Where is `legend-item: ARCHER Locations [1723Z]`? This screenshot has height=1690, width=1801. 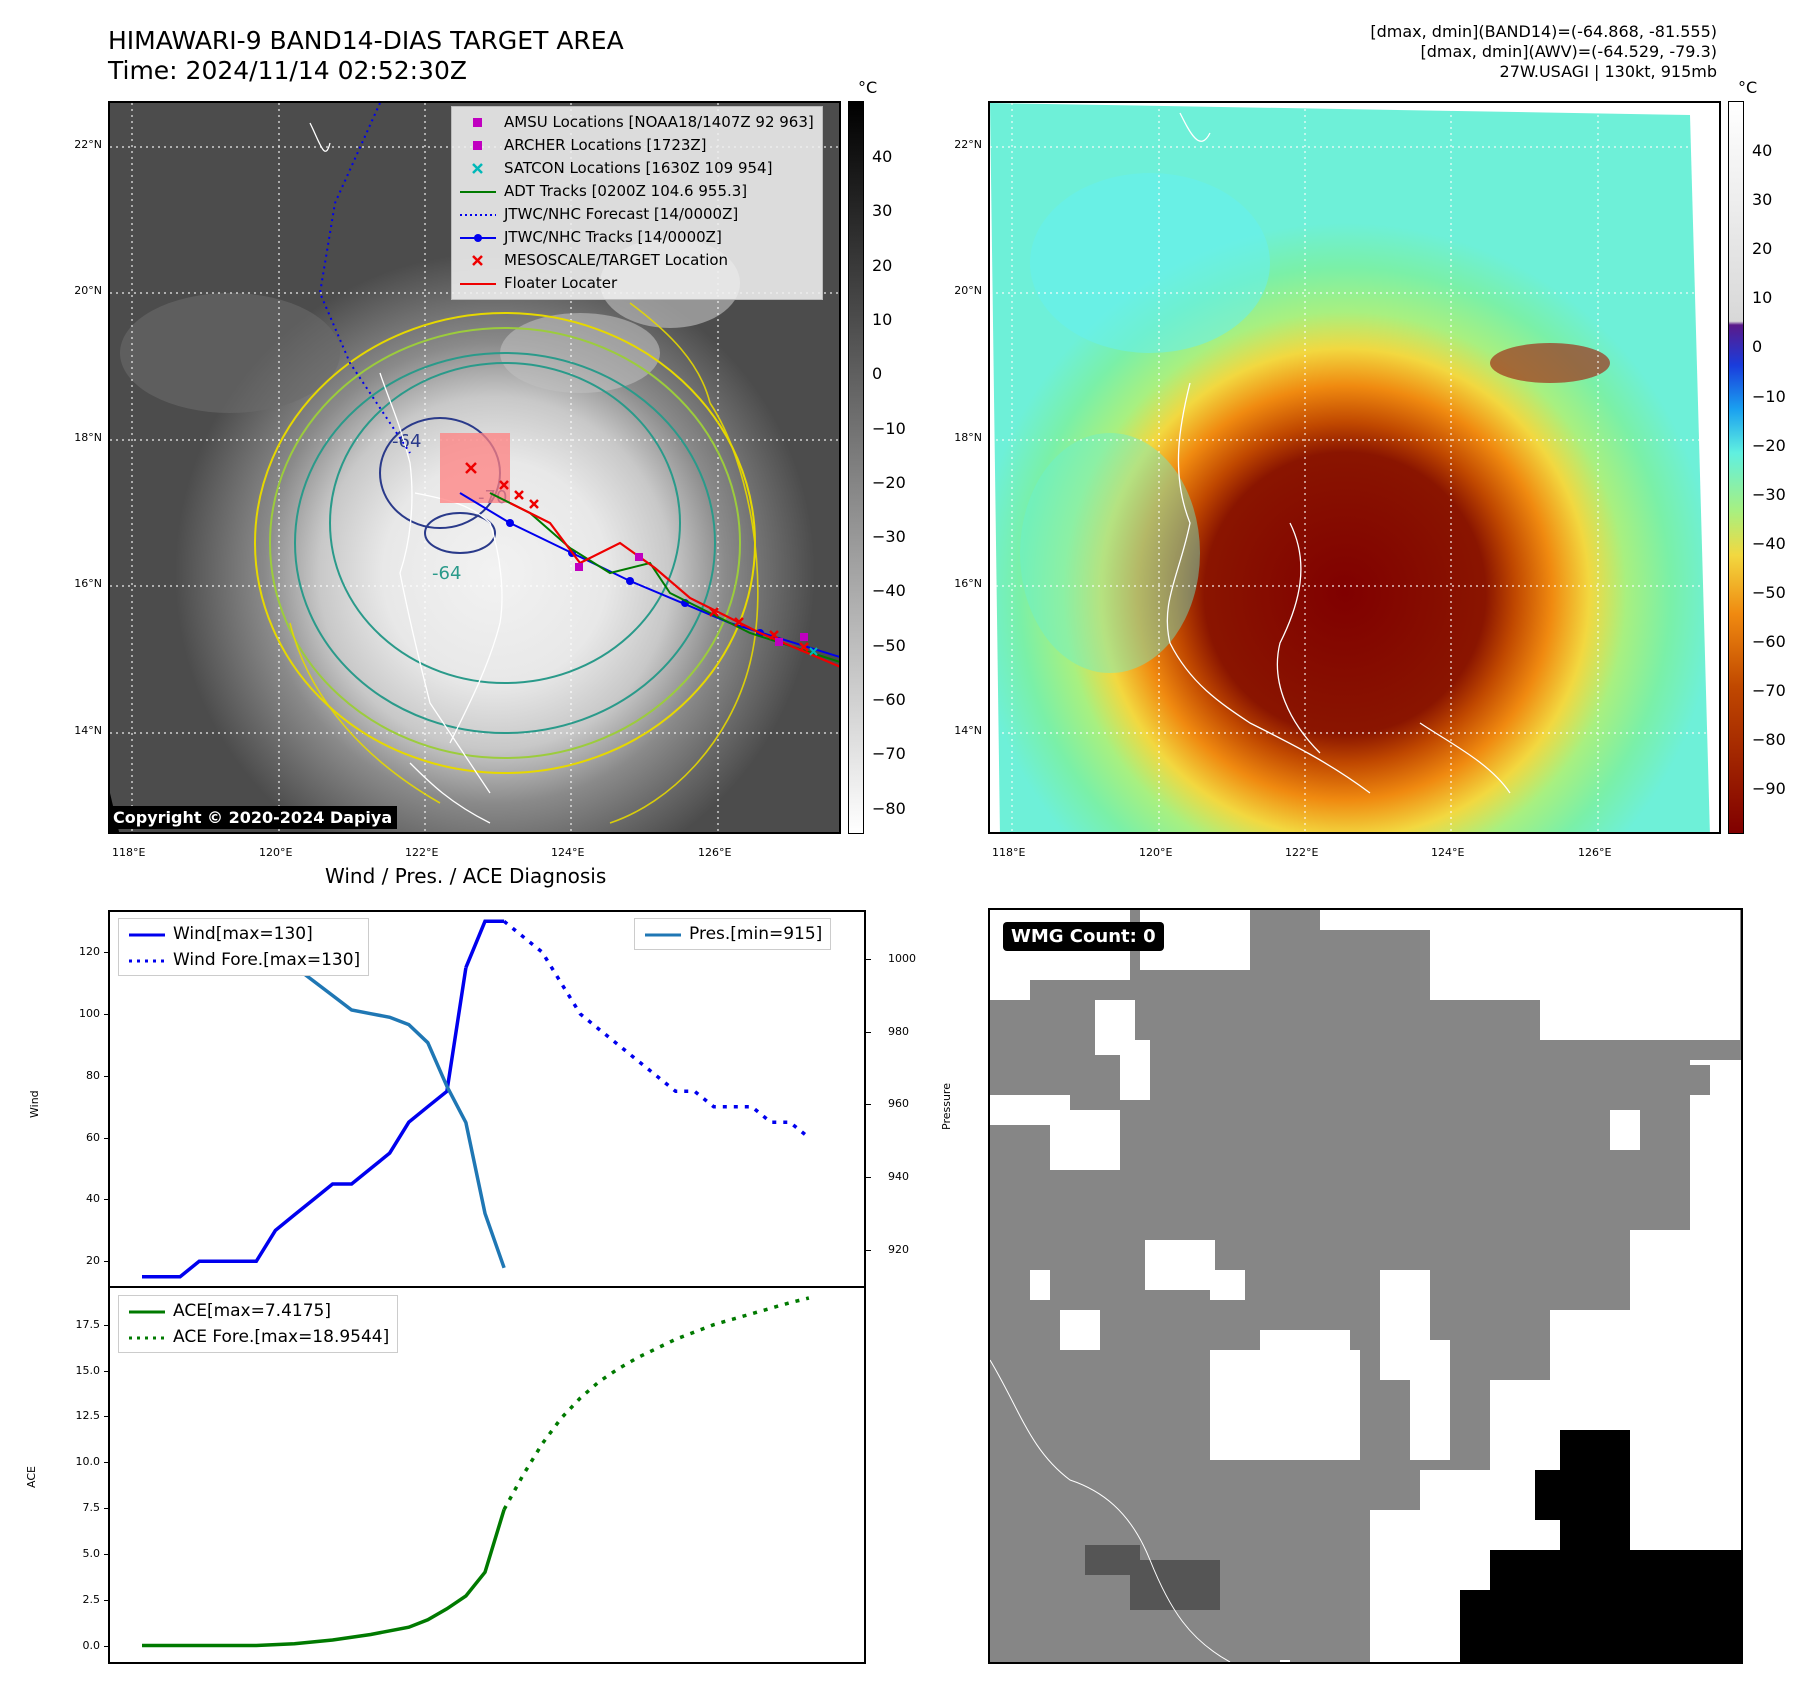 legend-item: ARCHER Locations [1723Z] is located at coordinates (636, 145).